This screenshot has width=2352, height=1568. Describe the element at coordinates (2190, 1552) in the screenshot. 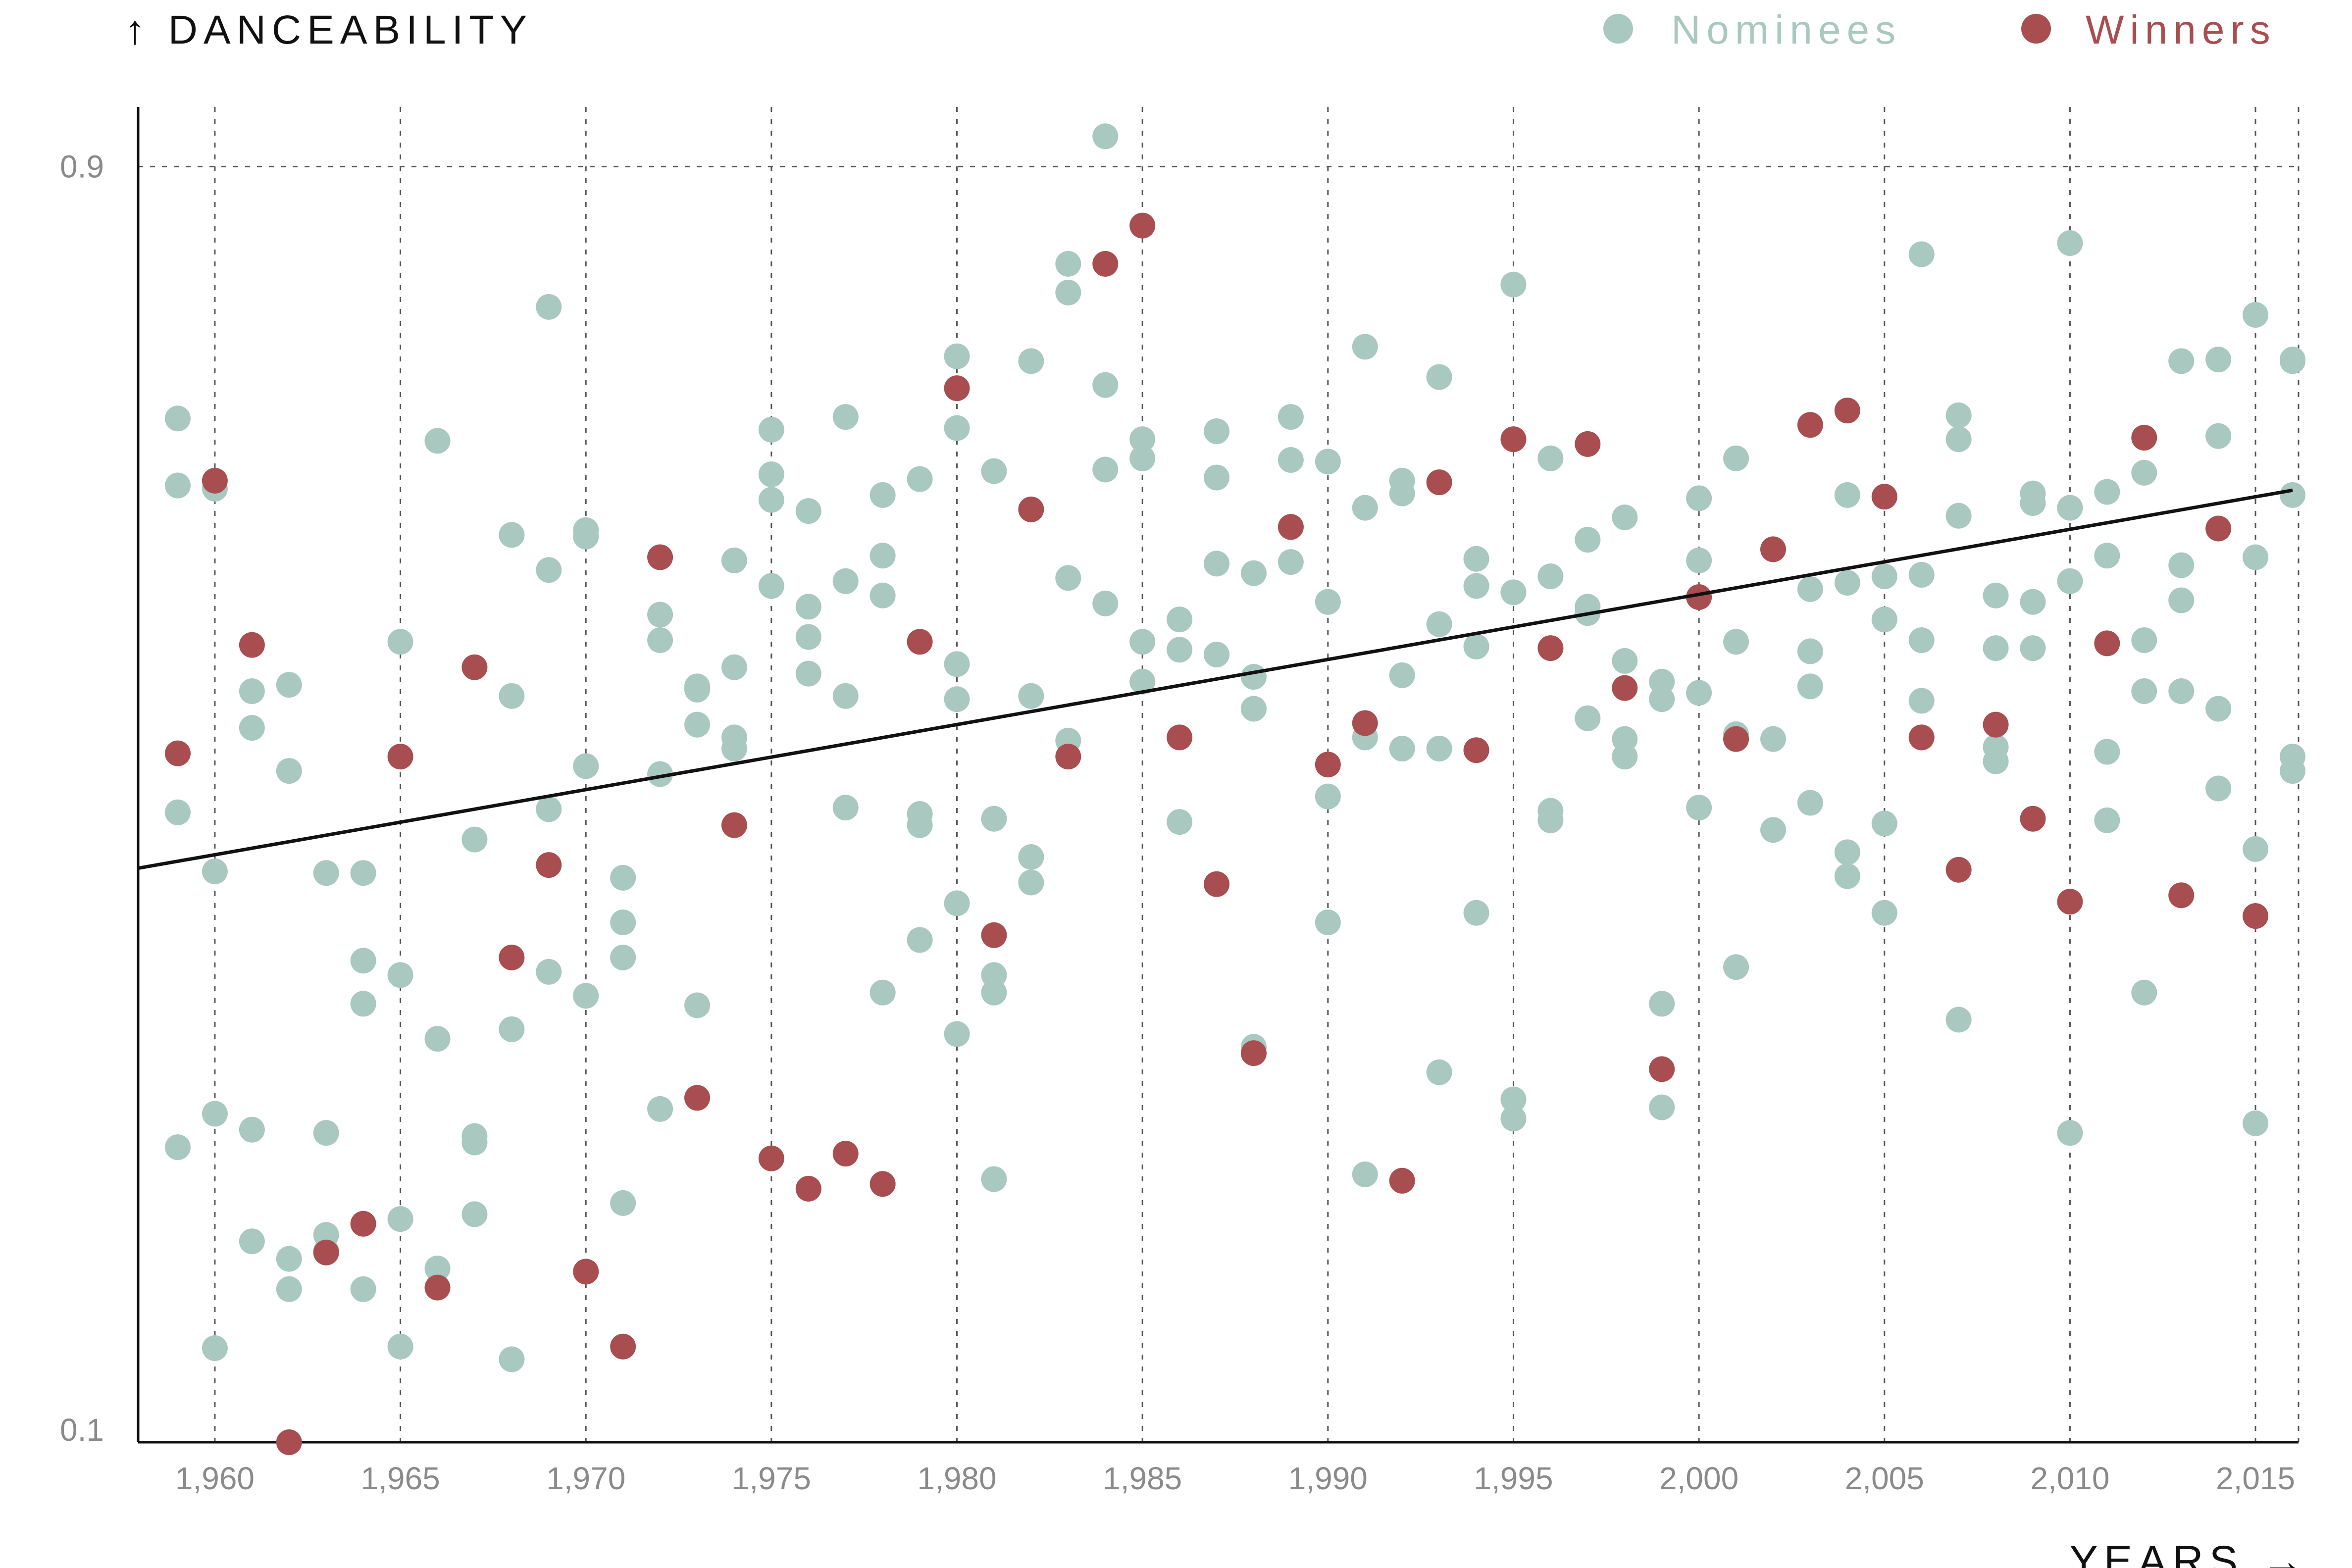

I see `x-axis-title: YEARS →` at that location.